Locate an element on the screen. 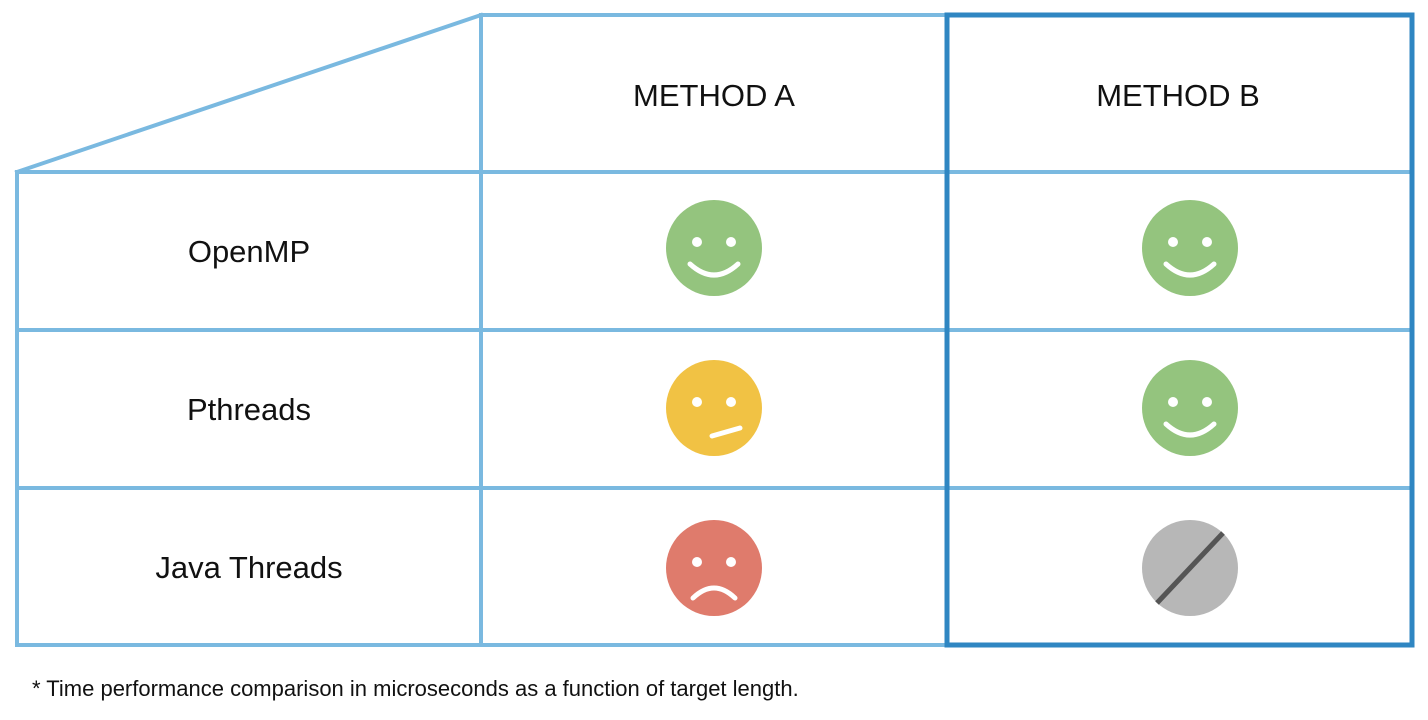 This screenshot has height=720, width=1428. row-header-java-threads: Java Threads is located at coordinates (248, 567).